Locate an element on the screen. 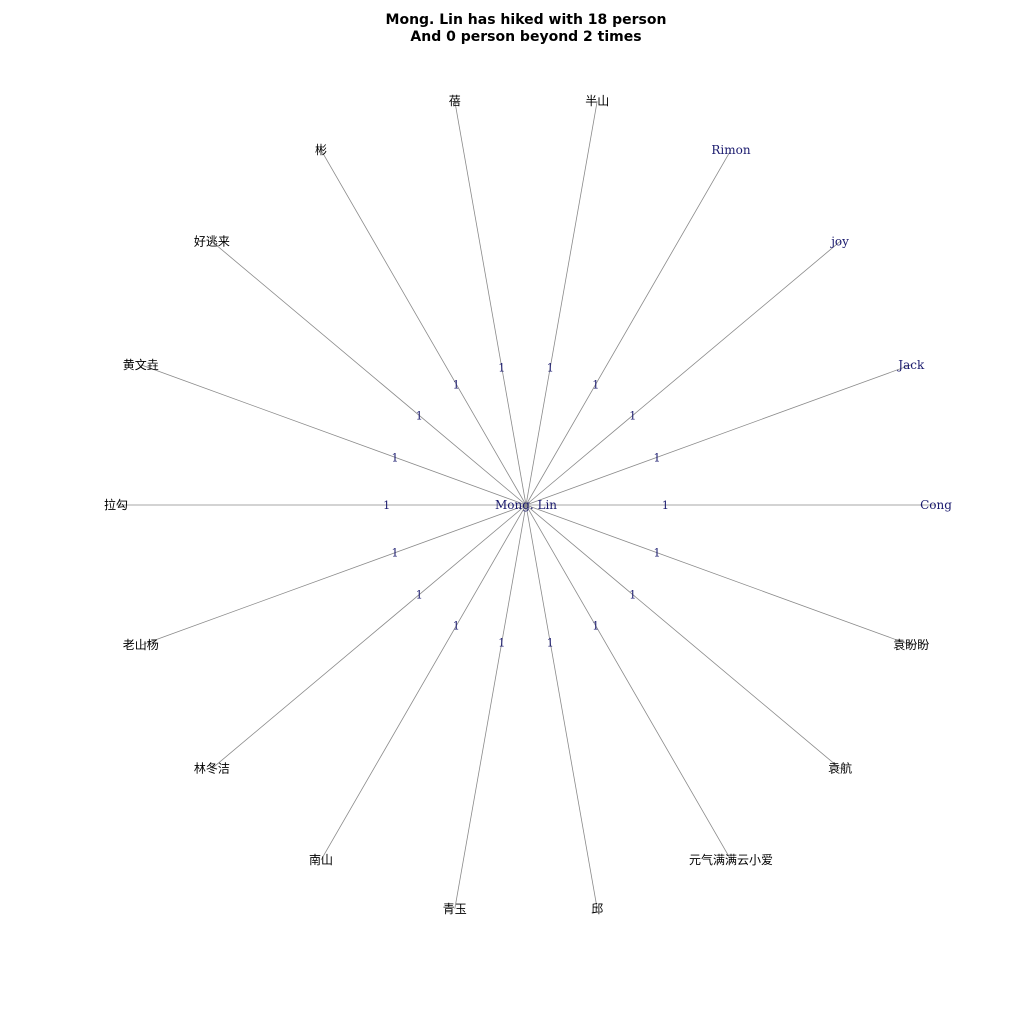 The width and height of the screenshot is (1024, 1024). node-label: joy is located at coordinates (839, 241).